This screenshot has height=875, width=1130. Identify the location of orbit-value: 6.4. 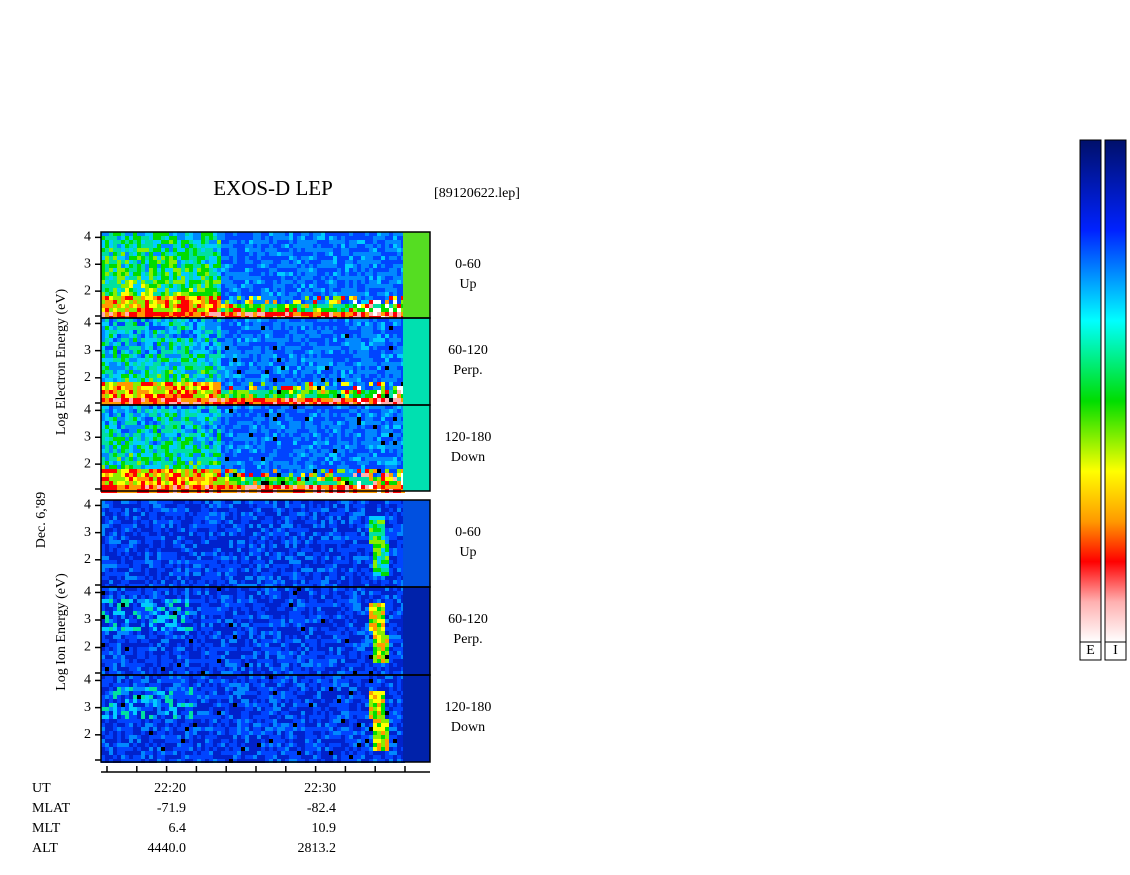
(178, 828).